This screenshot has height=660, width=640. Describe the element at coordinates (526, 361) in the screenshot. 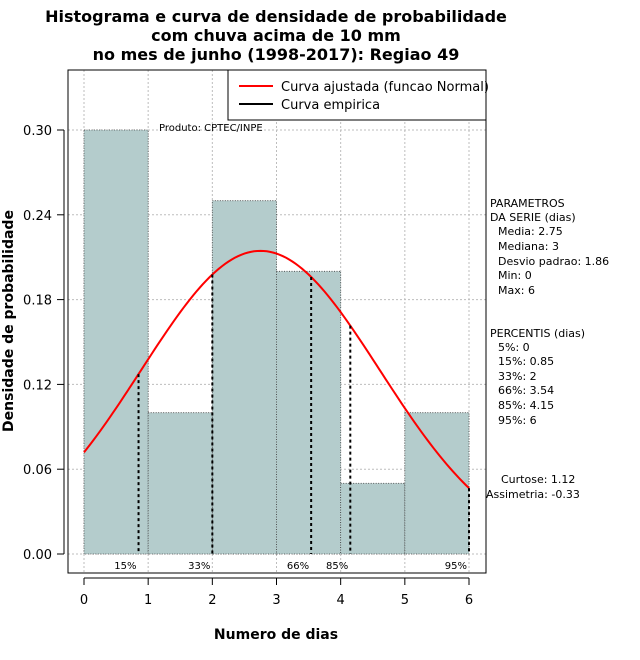

I see `percentil-15: 15%: 0.85` at that location.